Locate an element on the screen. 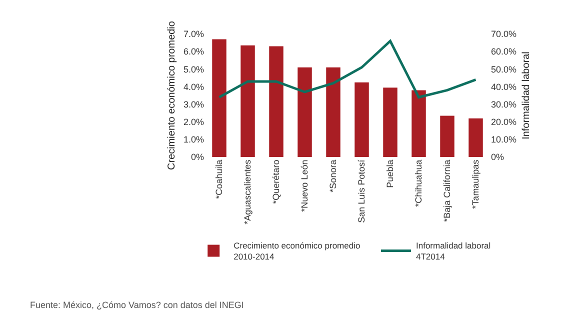 The height and width of the screenshot is (334, 575). x-tick-label: *Querétaro is located at coordinates (276, 182).